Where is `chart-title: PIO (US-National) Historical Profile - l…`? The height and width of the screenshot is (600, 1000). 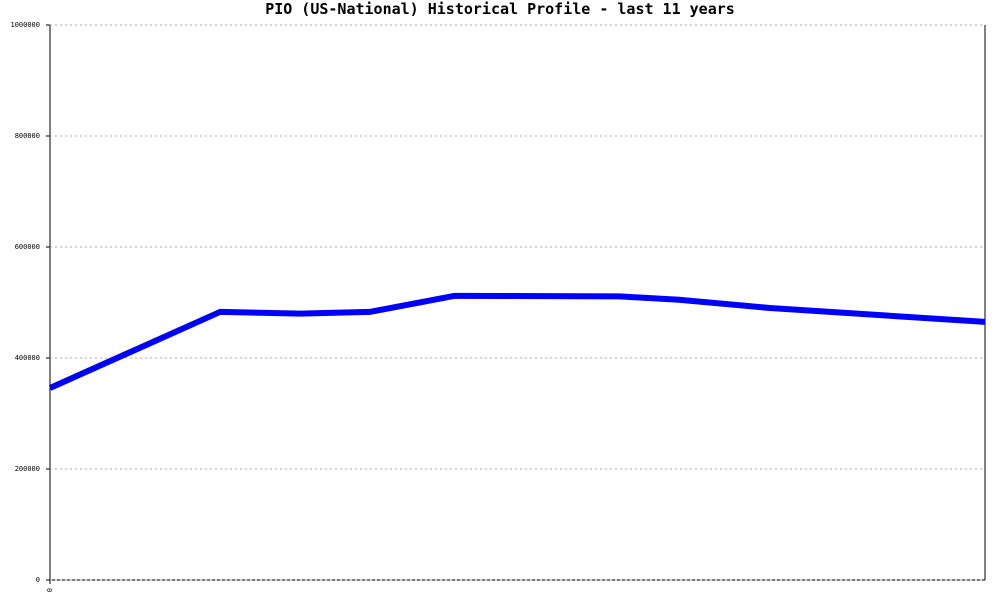
chart-title: PIO (US-National) Historical Profile - l… is located at coordinates (500, 9).